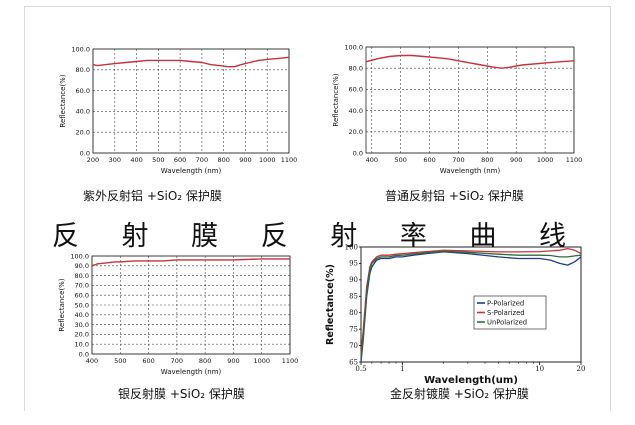 This screenshot has width=635, height=425. What do you see at coordinates (402, 369) in the screenshot?
I see `x-tick-label: 1` at bounding box center [402, 369].